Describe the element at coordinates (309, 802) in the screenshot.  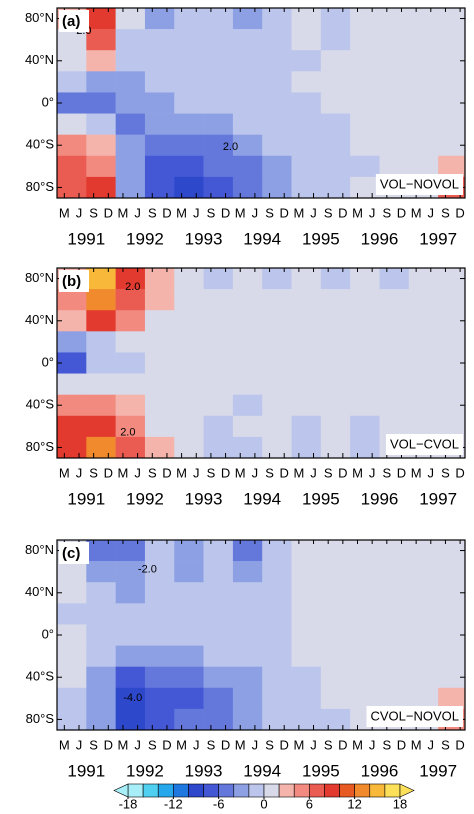
I see `colorbar-tick-label: 6` at that location.